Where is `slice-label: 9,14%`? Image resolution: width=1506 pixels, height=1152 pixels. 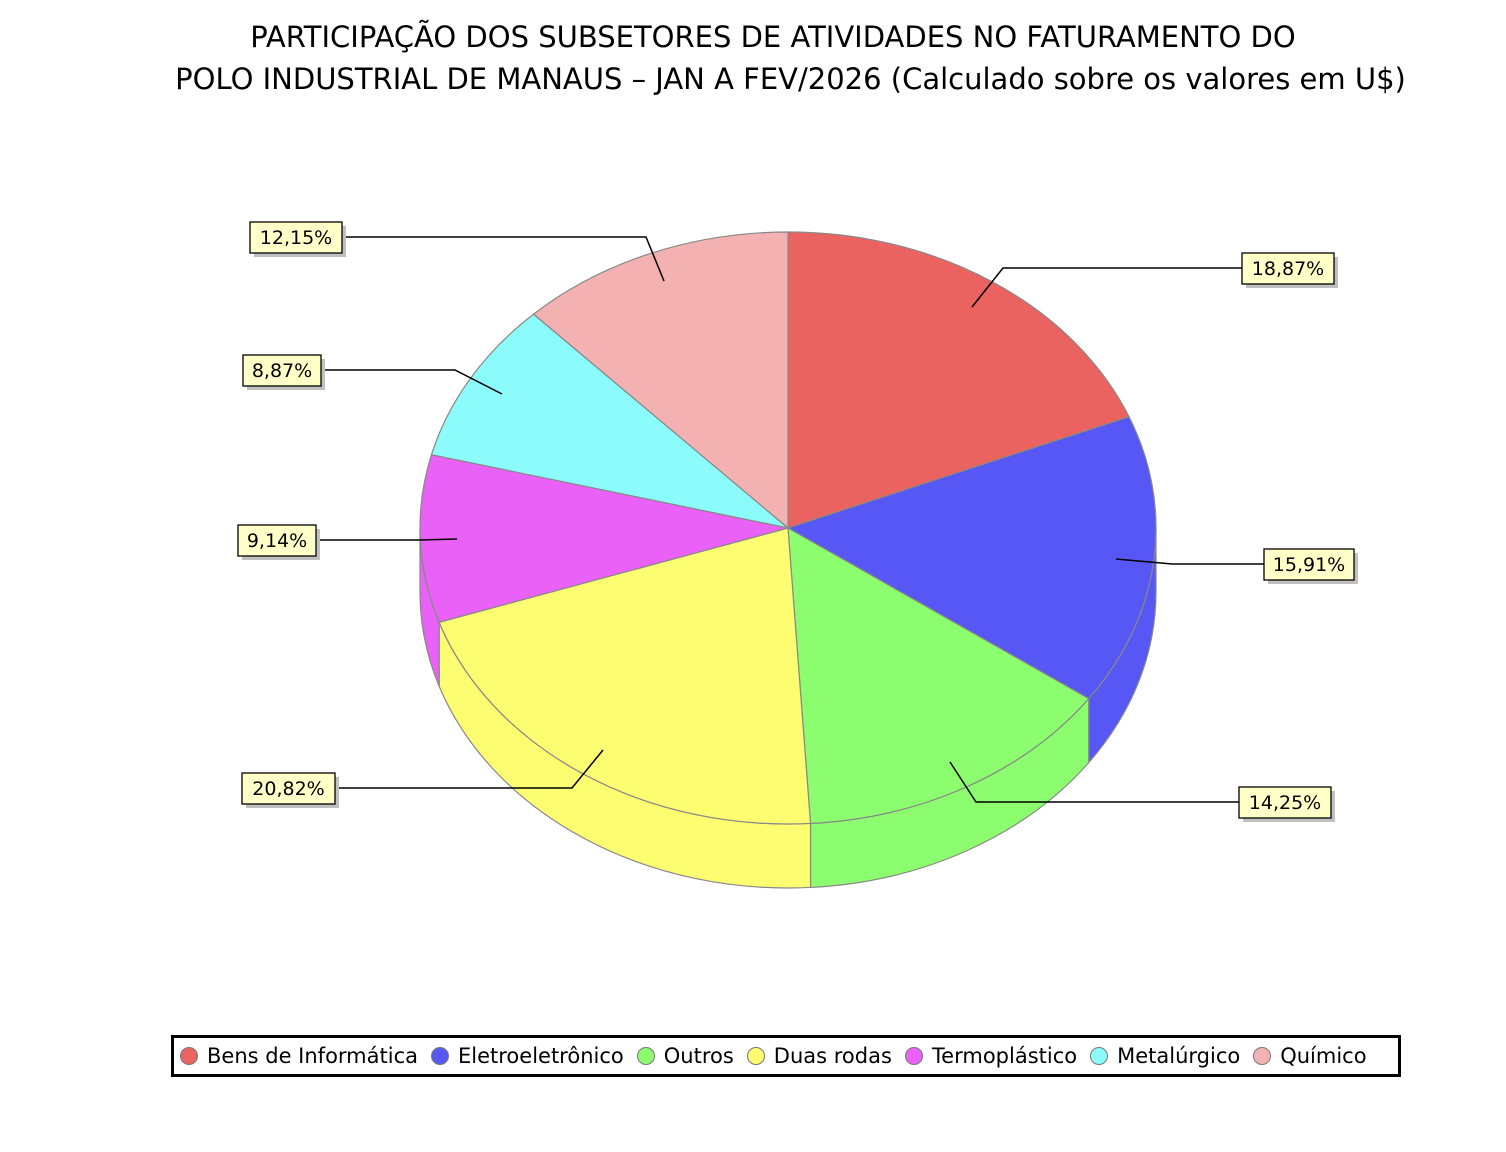 slice-label: 9,14% is located at coordinates (277, 541).